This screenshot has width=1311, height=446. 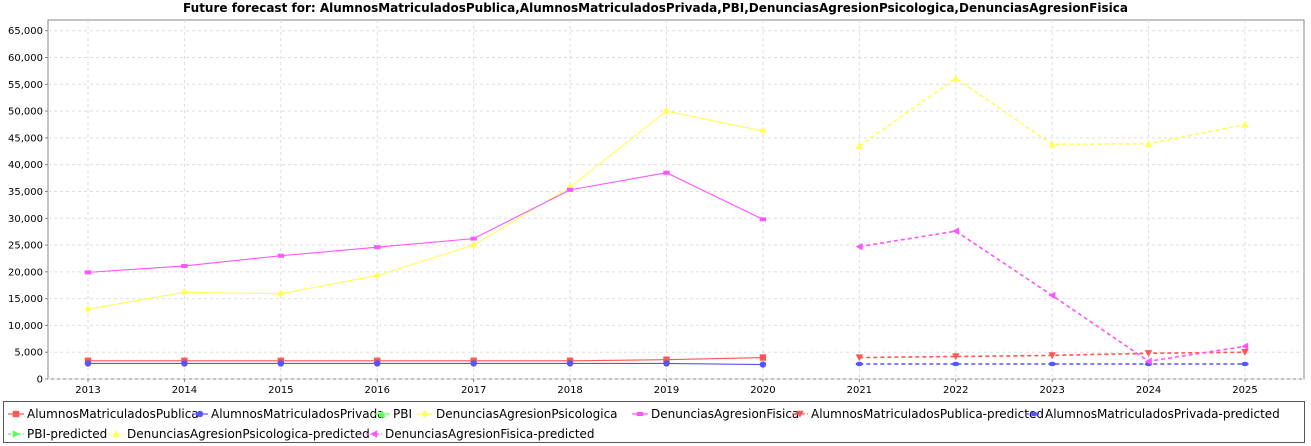 What do you see at coordinates (762, 390) in the screenshot?
I see `x-tick-label: 2020` at bounding box center [762, 390].